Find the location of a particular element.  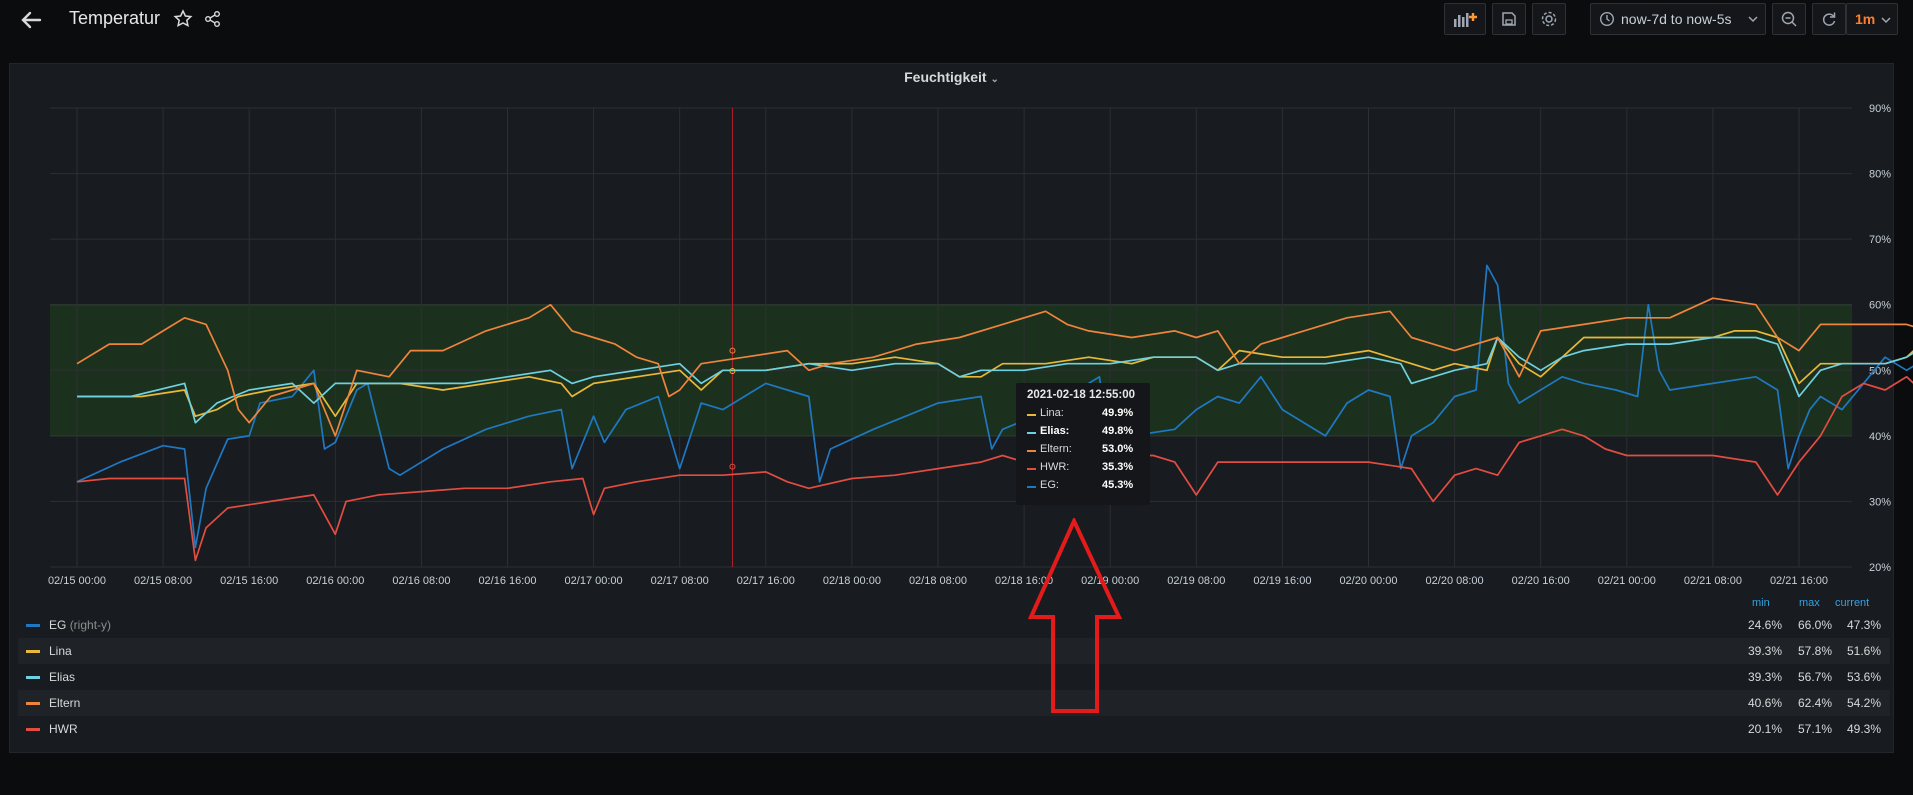

tooltip-series-value: 35.3% is located at coordinates (1118, 467).